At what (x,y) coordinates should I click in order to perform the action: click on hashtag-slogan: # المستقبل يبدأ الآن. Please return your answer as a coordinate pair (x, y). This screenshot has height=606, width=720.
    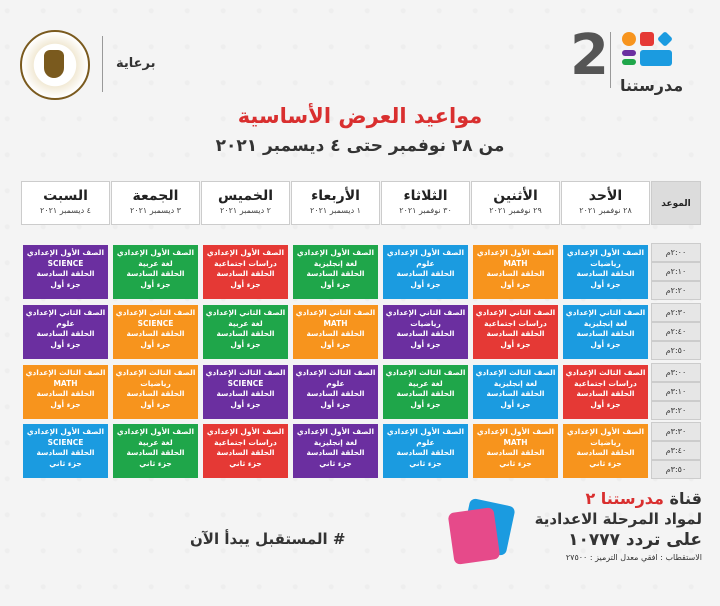
    Looking at the image, I should click on (268, 539).